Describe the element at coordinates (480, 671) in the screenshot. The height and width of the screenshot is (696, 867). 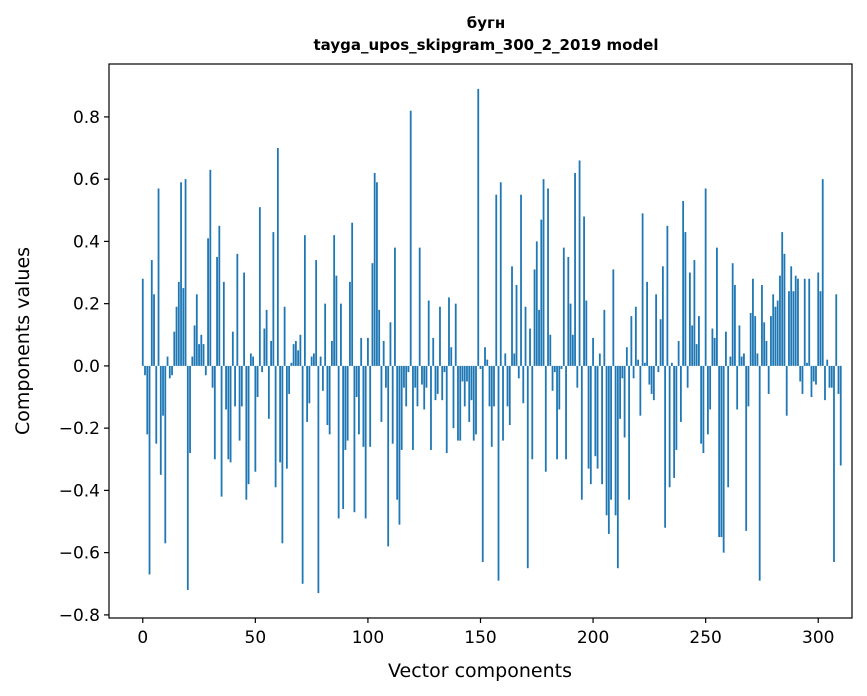
I see `x-axis-label: Vector components` at that location.